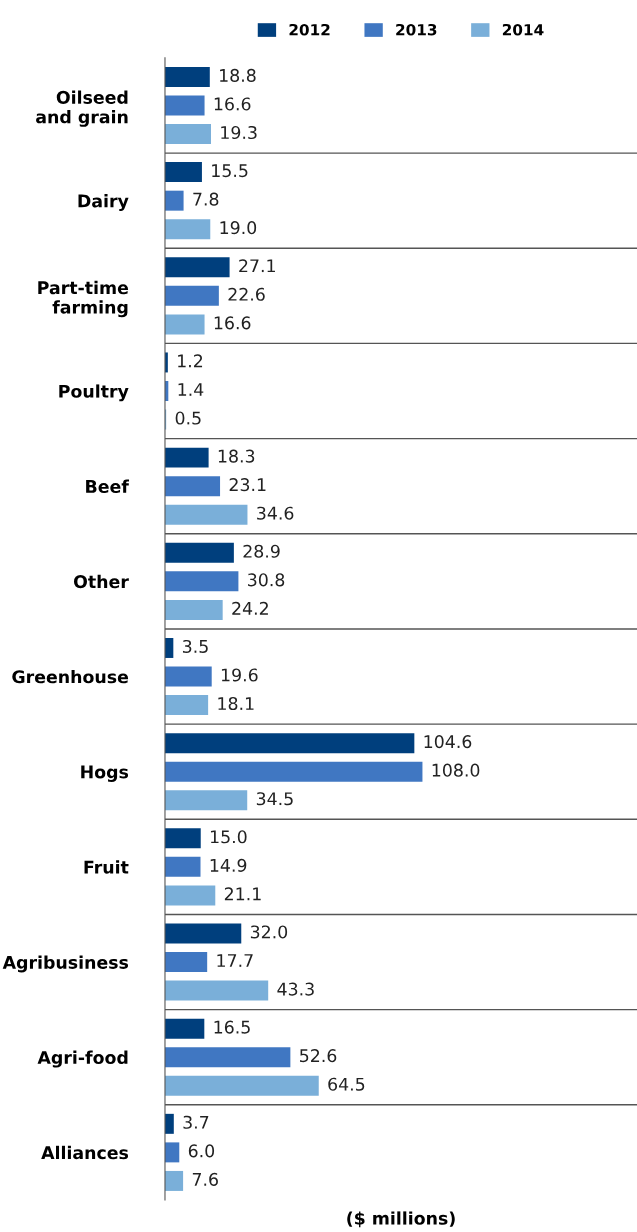 The image size is (637, 1232). I want to click on legend-label: 2013, so click(416, 29).